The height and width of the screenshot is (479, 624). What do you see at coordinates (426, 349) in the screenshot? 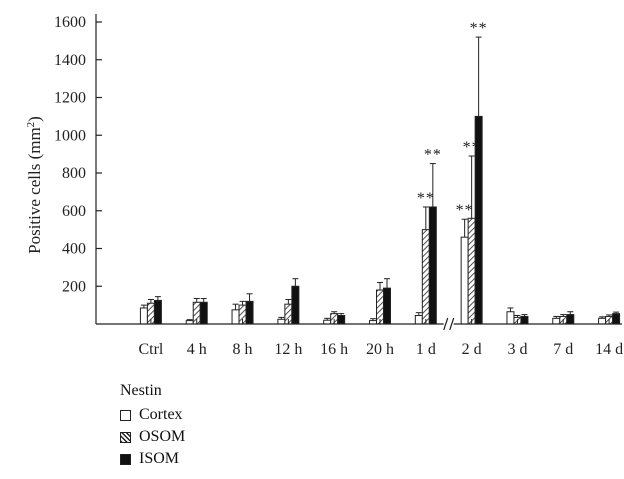
I see `x-tick-label-1-d: 1 d` at bounding box center [426, 349].